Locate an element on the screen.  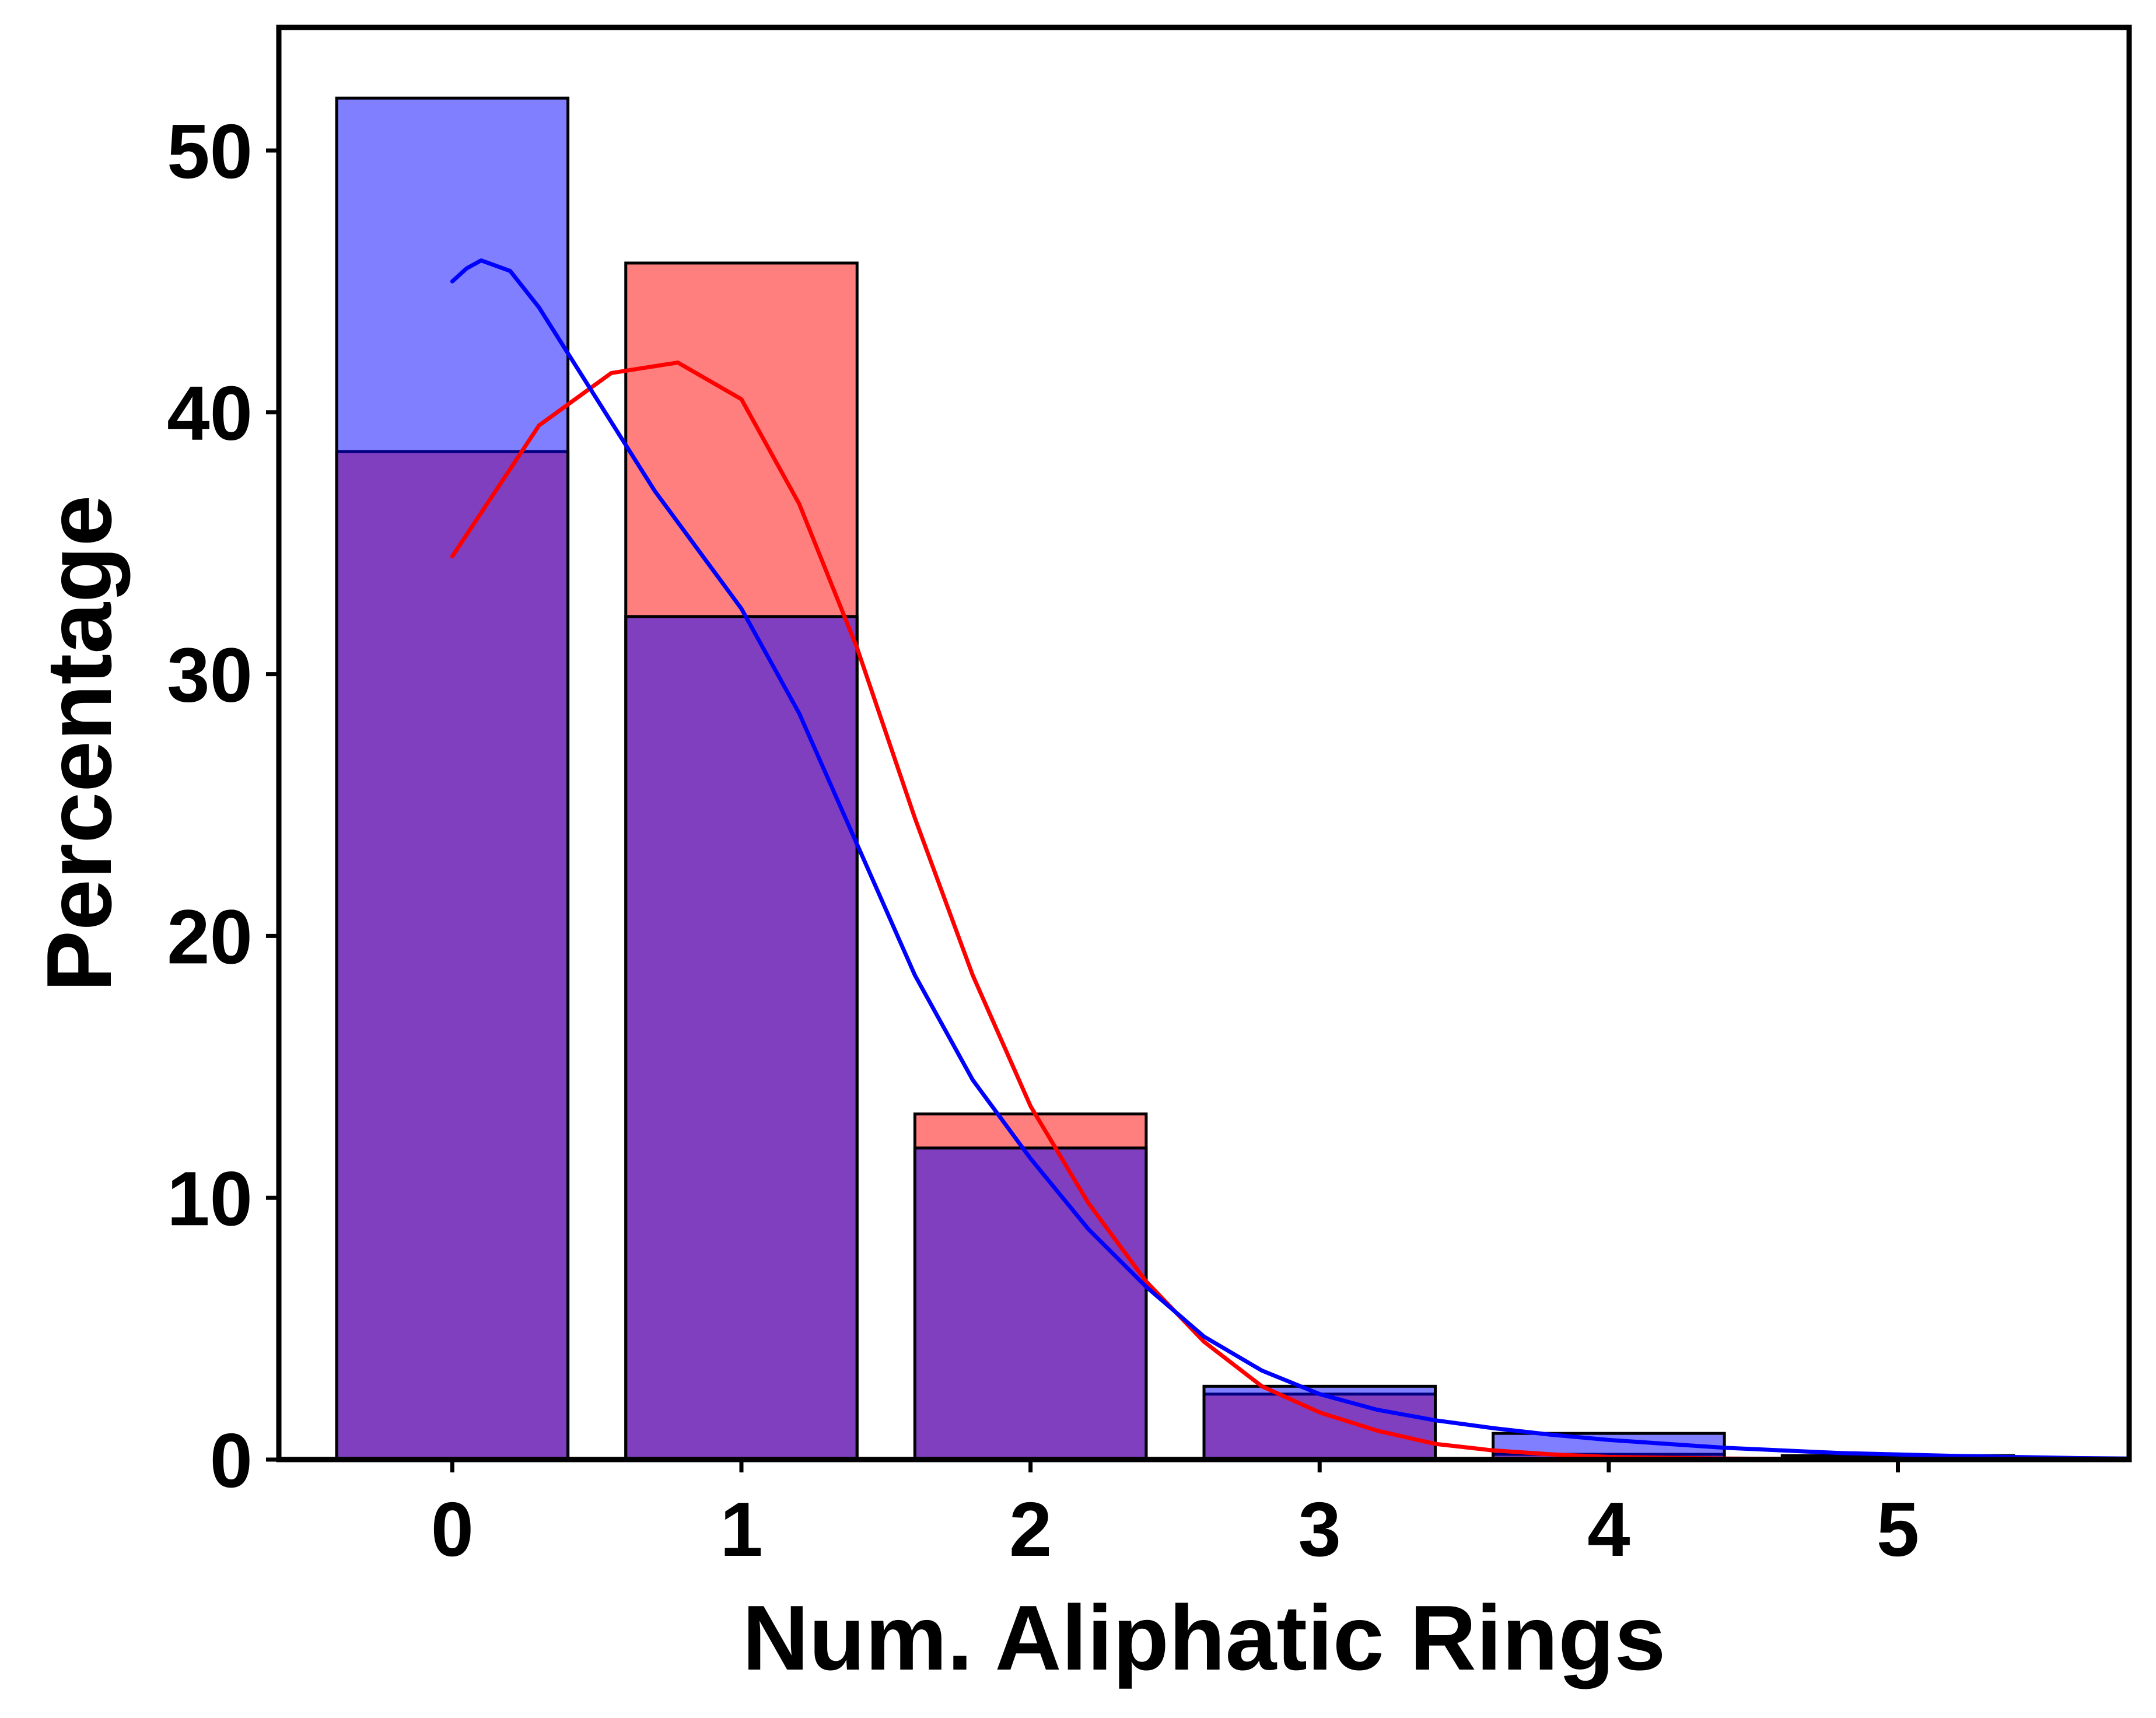
x-tick-label-2: 2 is located at coordinates (1030, 1529).